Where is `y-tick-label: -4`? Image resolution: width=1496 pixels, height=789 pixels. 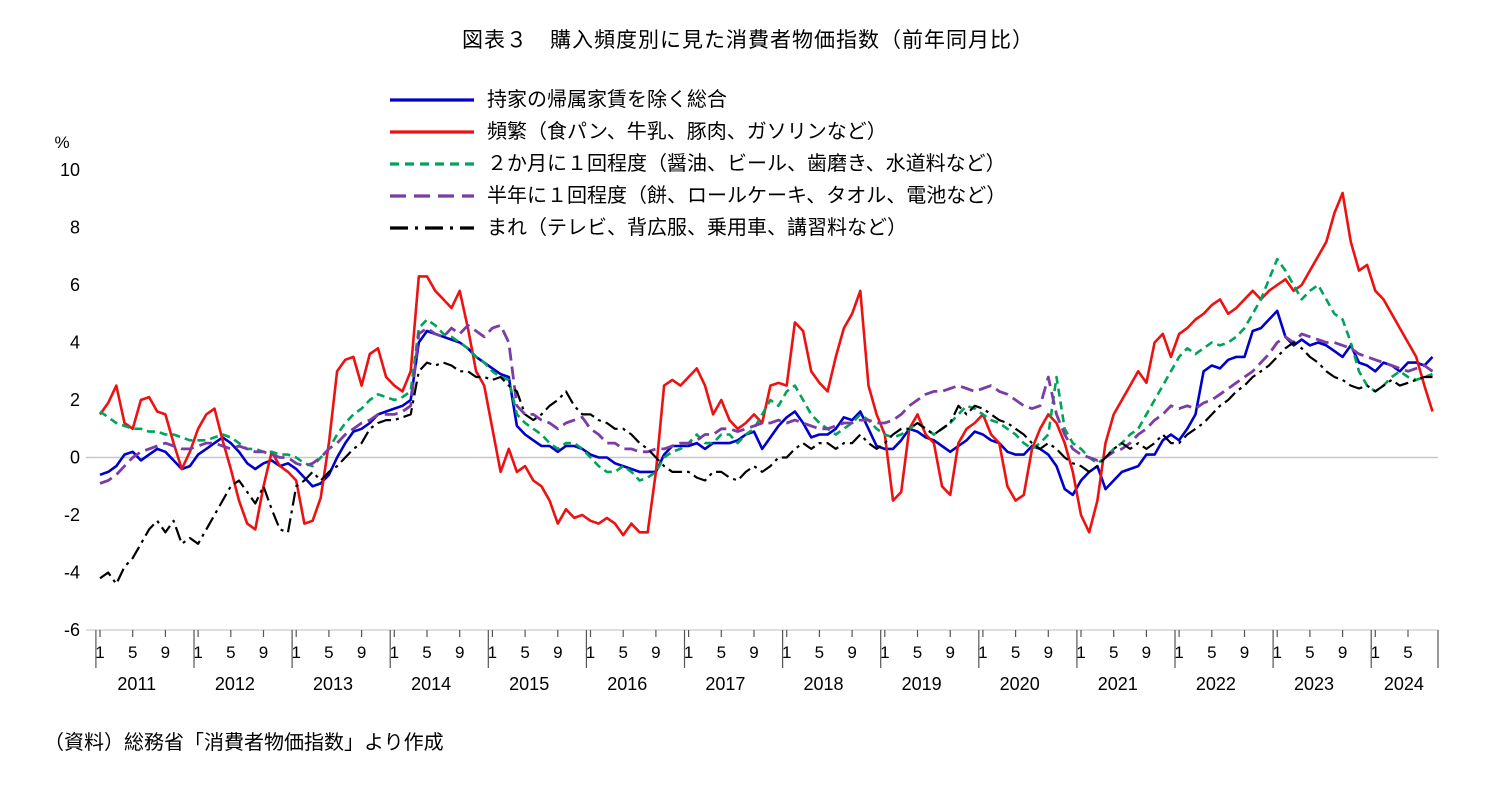 y-tick-label: -4 is located at coordinates (72, 573).